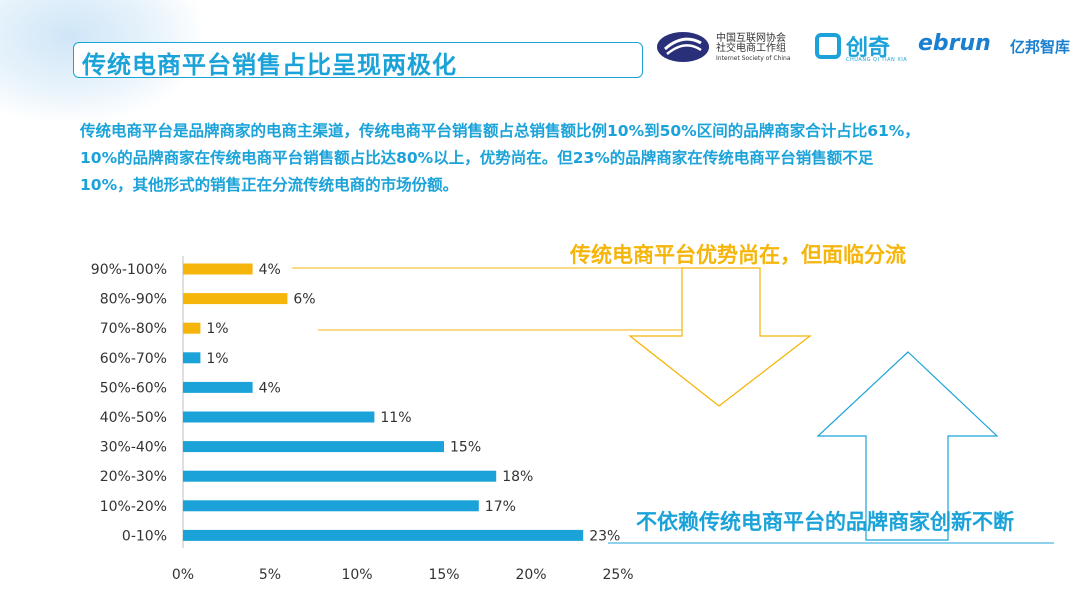 This screenshot has width=1080, height=608. Describe the element at coordinates (395, 418) in the screenshot. I see `bar-value-label: 11%` at that location.